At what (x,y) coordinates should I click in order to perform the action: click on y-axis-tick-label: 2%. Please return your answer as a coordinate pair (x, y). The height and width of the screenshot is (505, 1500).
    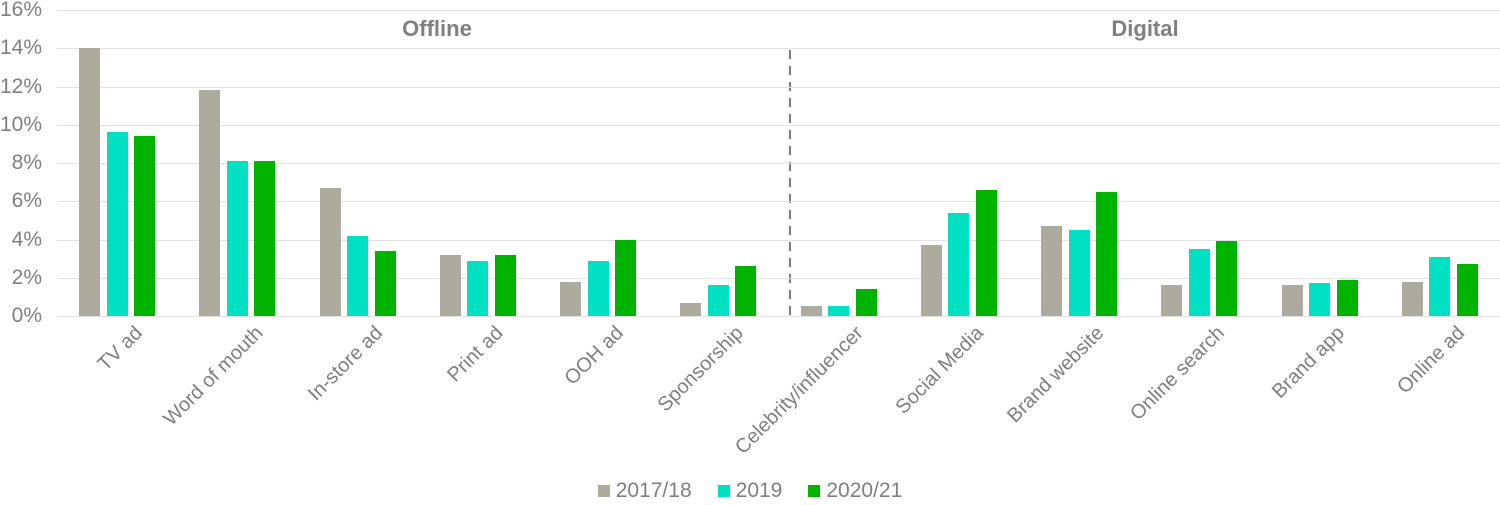
    Looking at the image, I should click on (26, 277).